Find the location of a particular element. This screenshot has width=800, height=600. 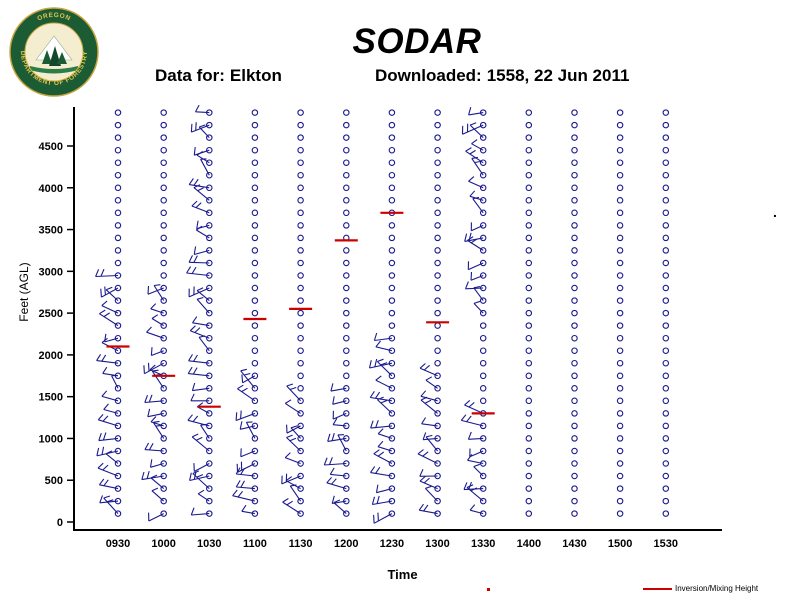

y-tick-label: 3500 is located at coordinates (51, 231).